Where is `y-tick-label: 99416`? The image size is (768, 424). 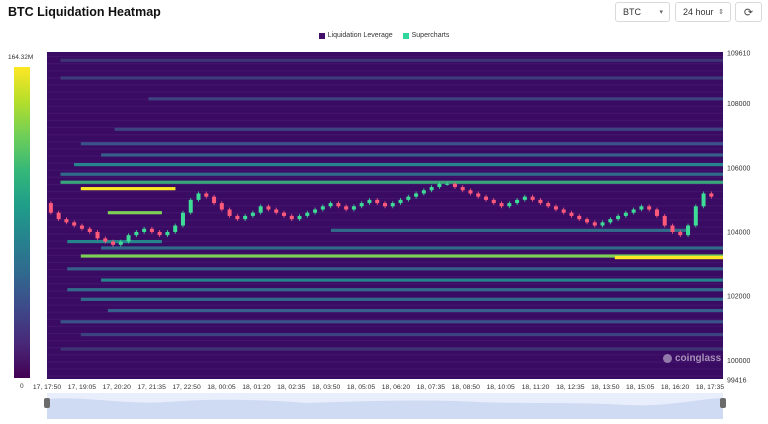 y-tick-label: 99416 is located at coordinates (737, 381).